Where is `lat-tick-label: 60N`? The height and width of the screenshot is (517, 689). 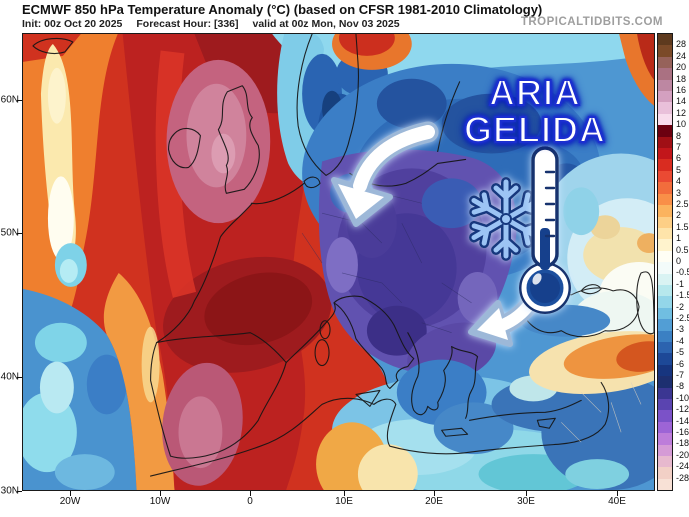 lat-tick-label: 60N is located at coordinates (9, 100).